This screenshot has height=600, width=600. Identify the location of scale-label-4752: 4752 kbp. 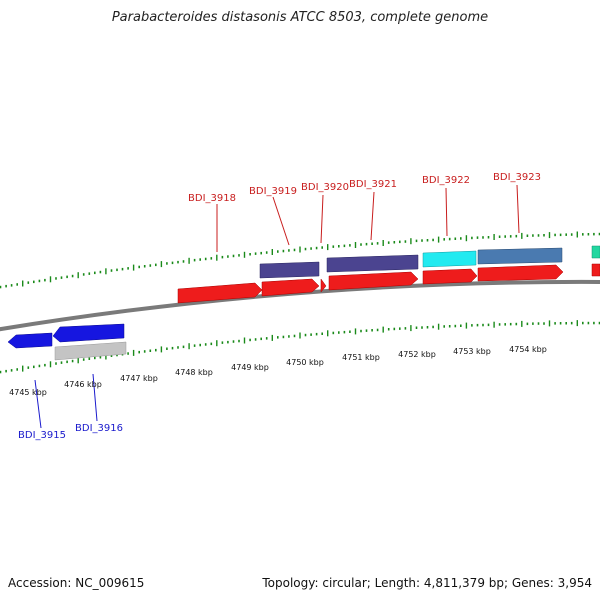
(417, 354).